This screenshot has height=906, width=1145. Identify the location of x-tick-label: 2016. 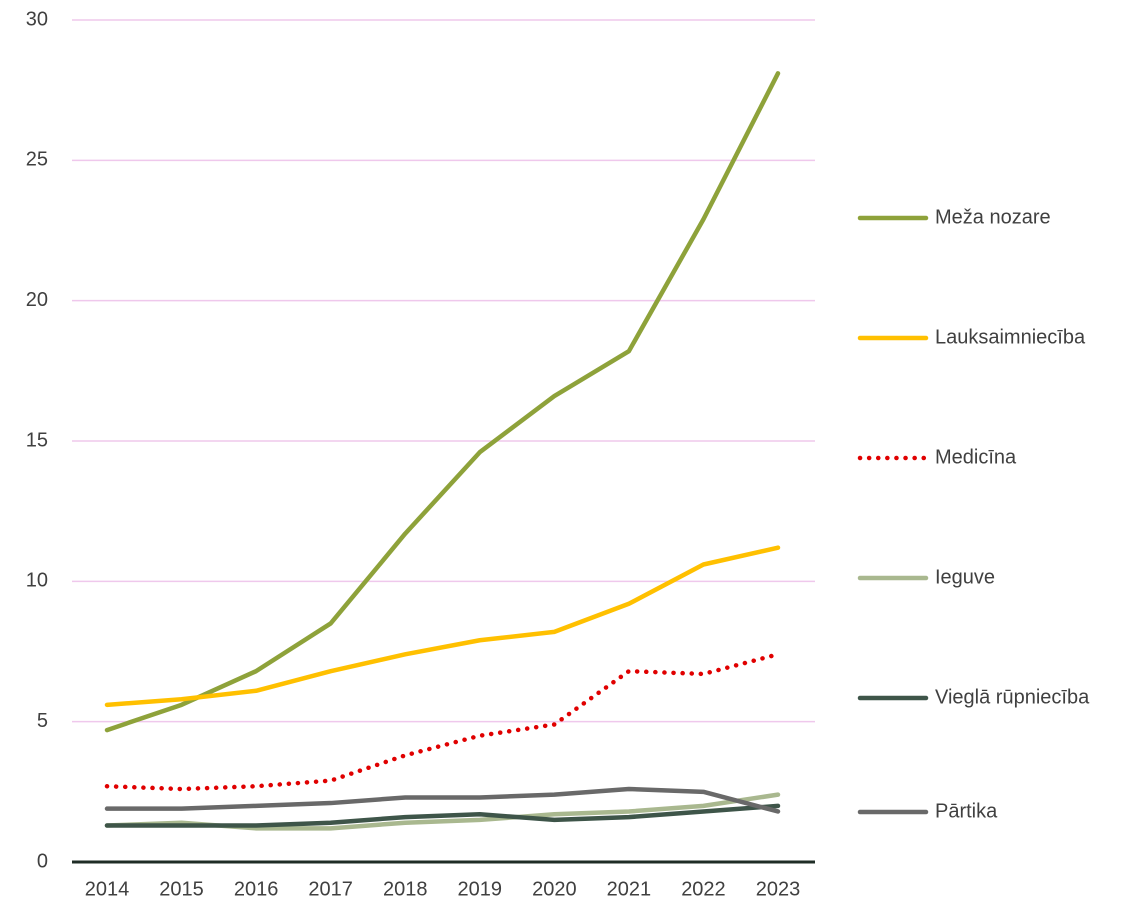
(256, 889).